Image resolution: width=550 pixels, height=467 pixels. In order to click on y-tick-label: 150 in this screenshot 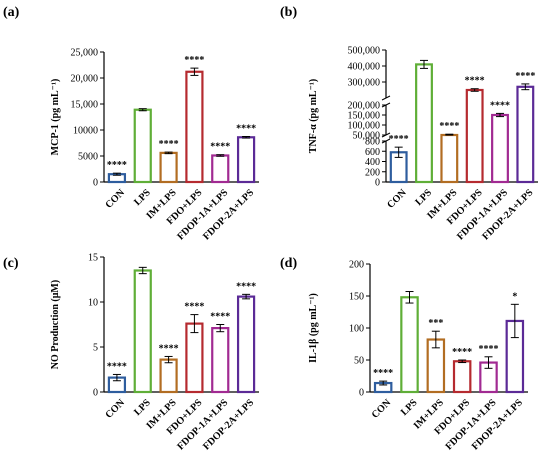, I will do `click(356, 297)`.